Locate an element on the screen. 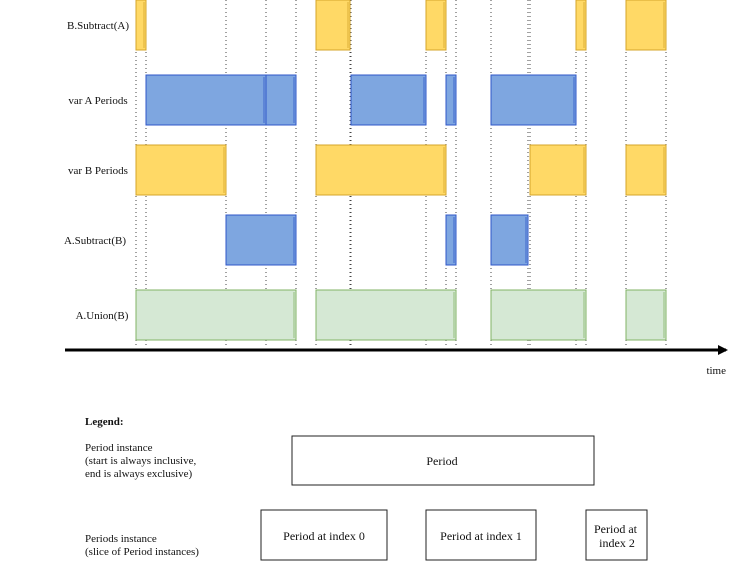 Image resolution: width=740 pixels, height=562 pixels. period-desc-line-2: (start is always inclusive, is located at coordinates (140, 461).